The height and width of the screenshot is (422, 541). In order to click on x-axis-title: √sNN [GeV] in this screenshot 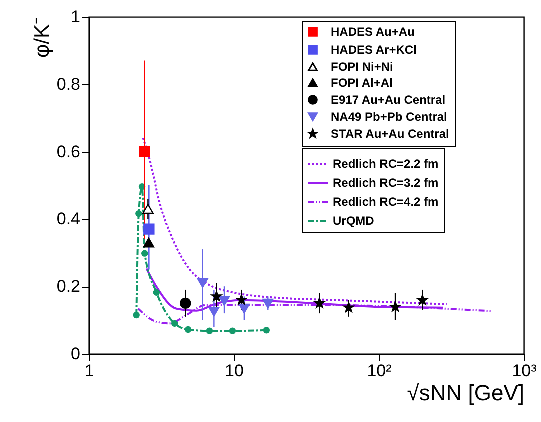, I will do `click(465, 393)`.